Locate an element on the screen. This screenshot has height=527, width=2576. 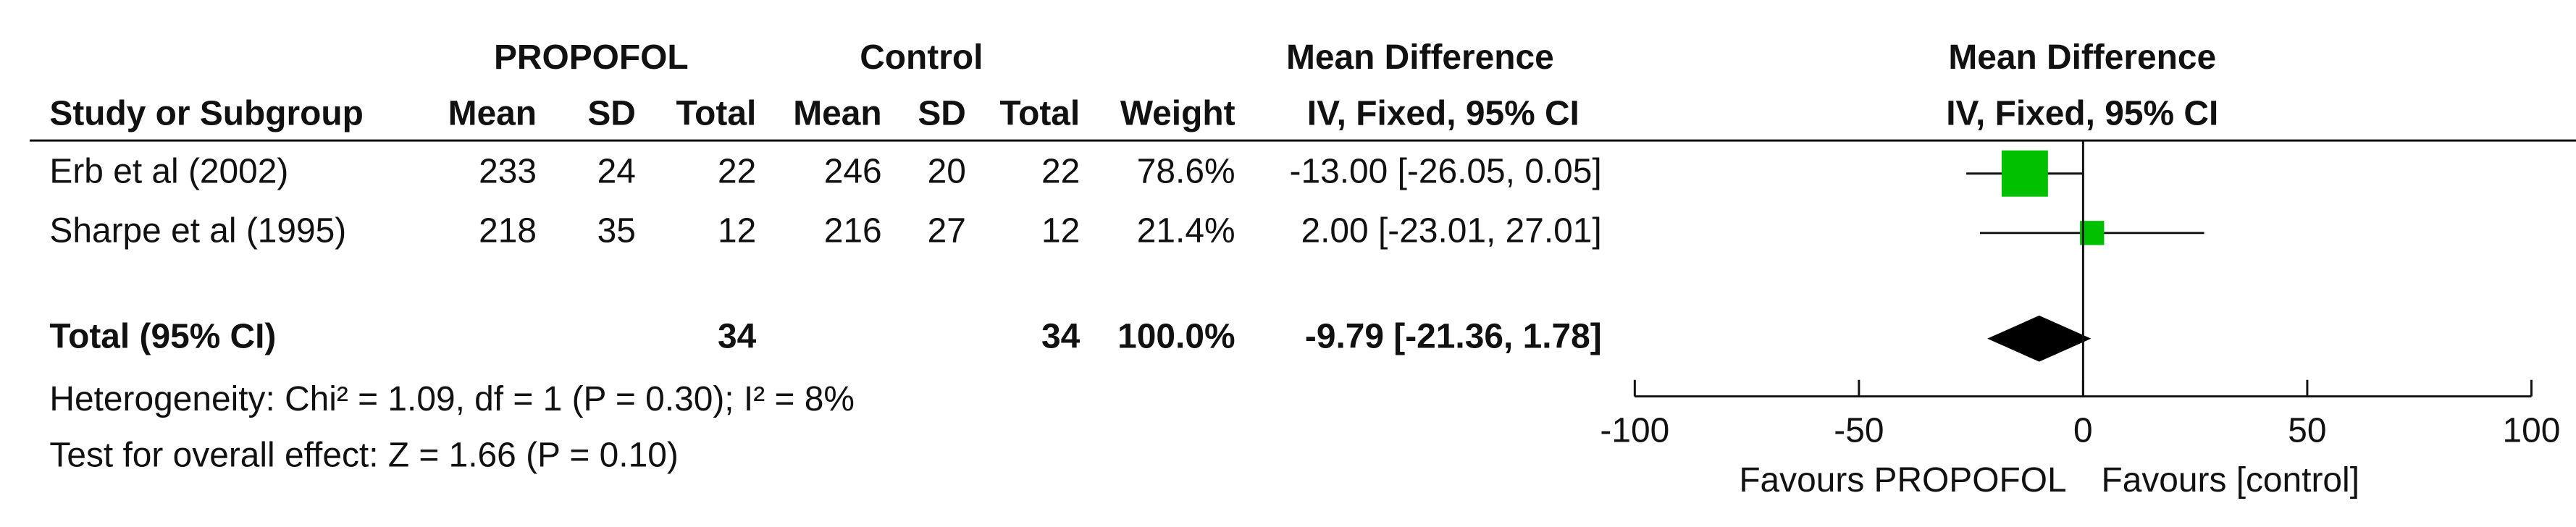
x-tick-label: -100 is located at coordinates (1634, 430).